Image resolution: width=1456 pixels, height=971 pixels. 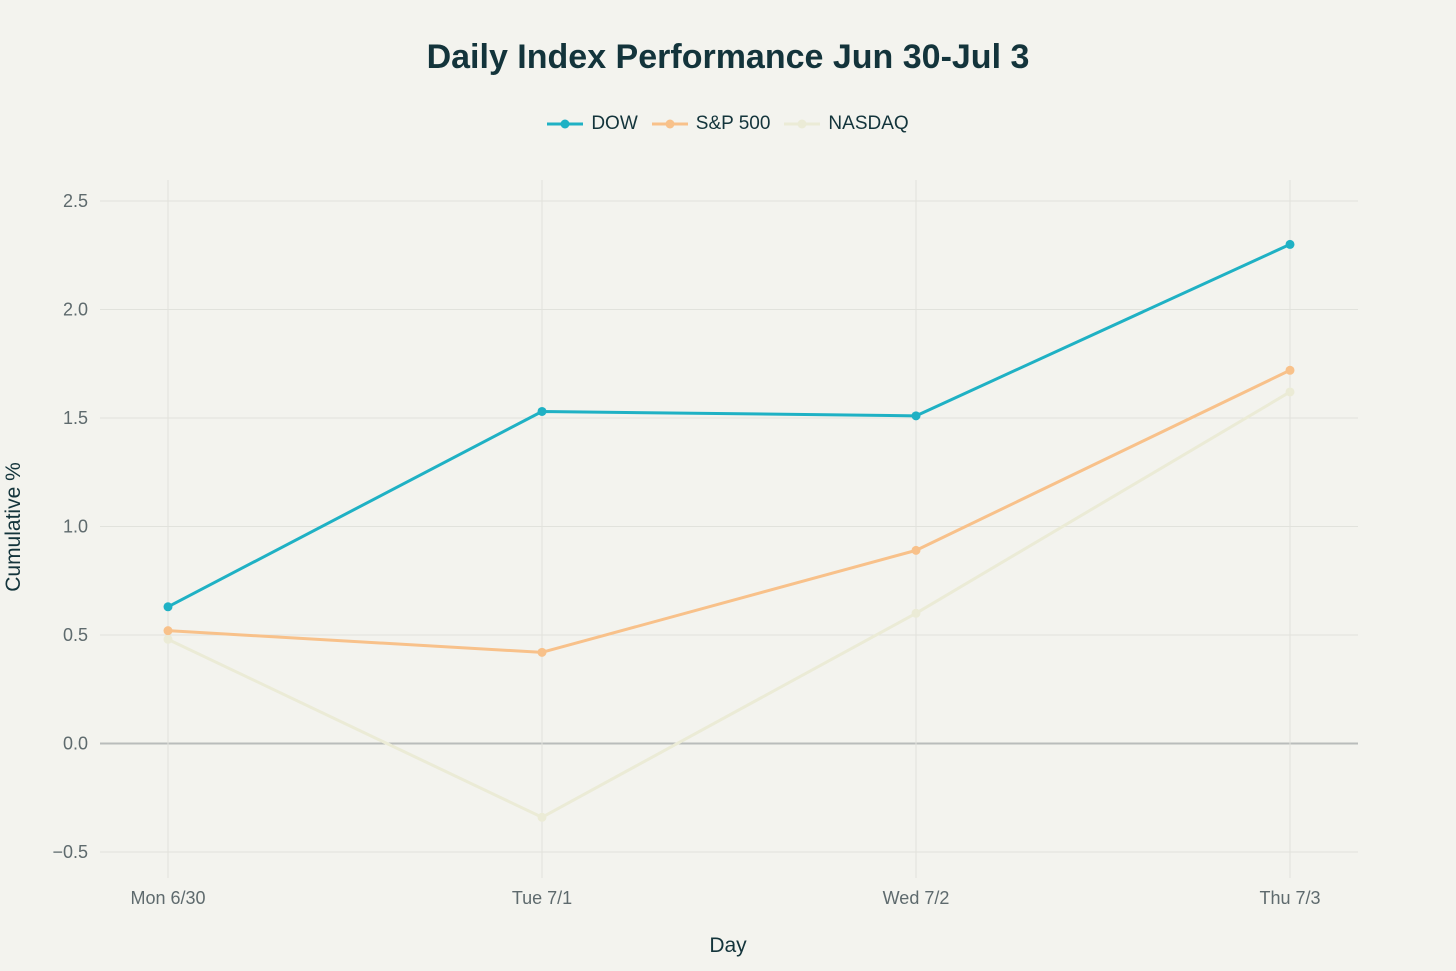 What do you see at coordinates (75, 635) in the screenshot?
I see `y-tick-label: 0.5` at bounding box center [75, 635].